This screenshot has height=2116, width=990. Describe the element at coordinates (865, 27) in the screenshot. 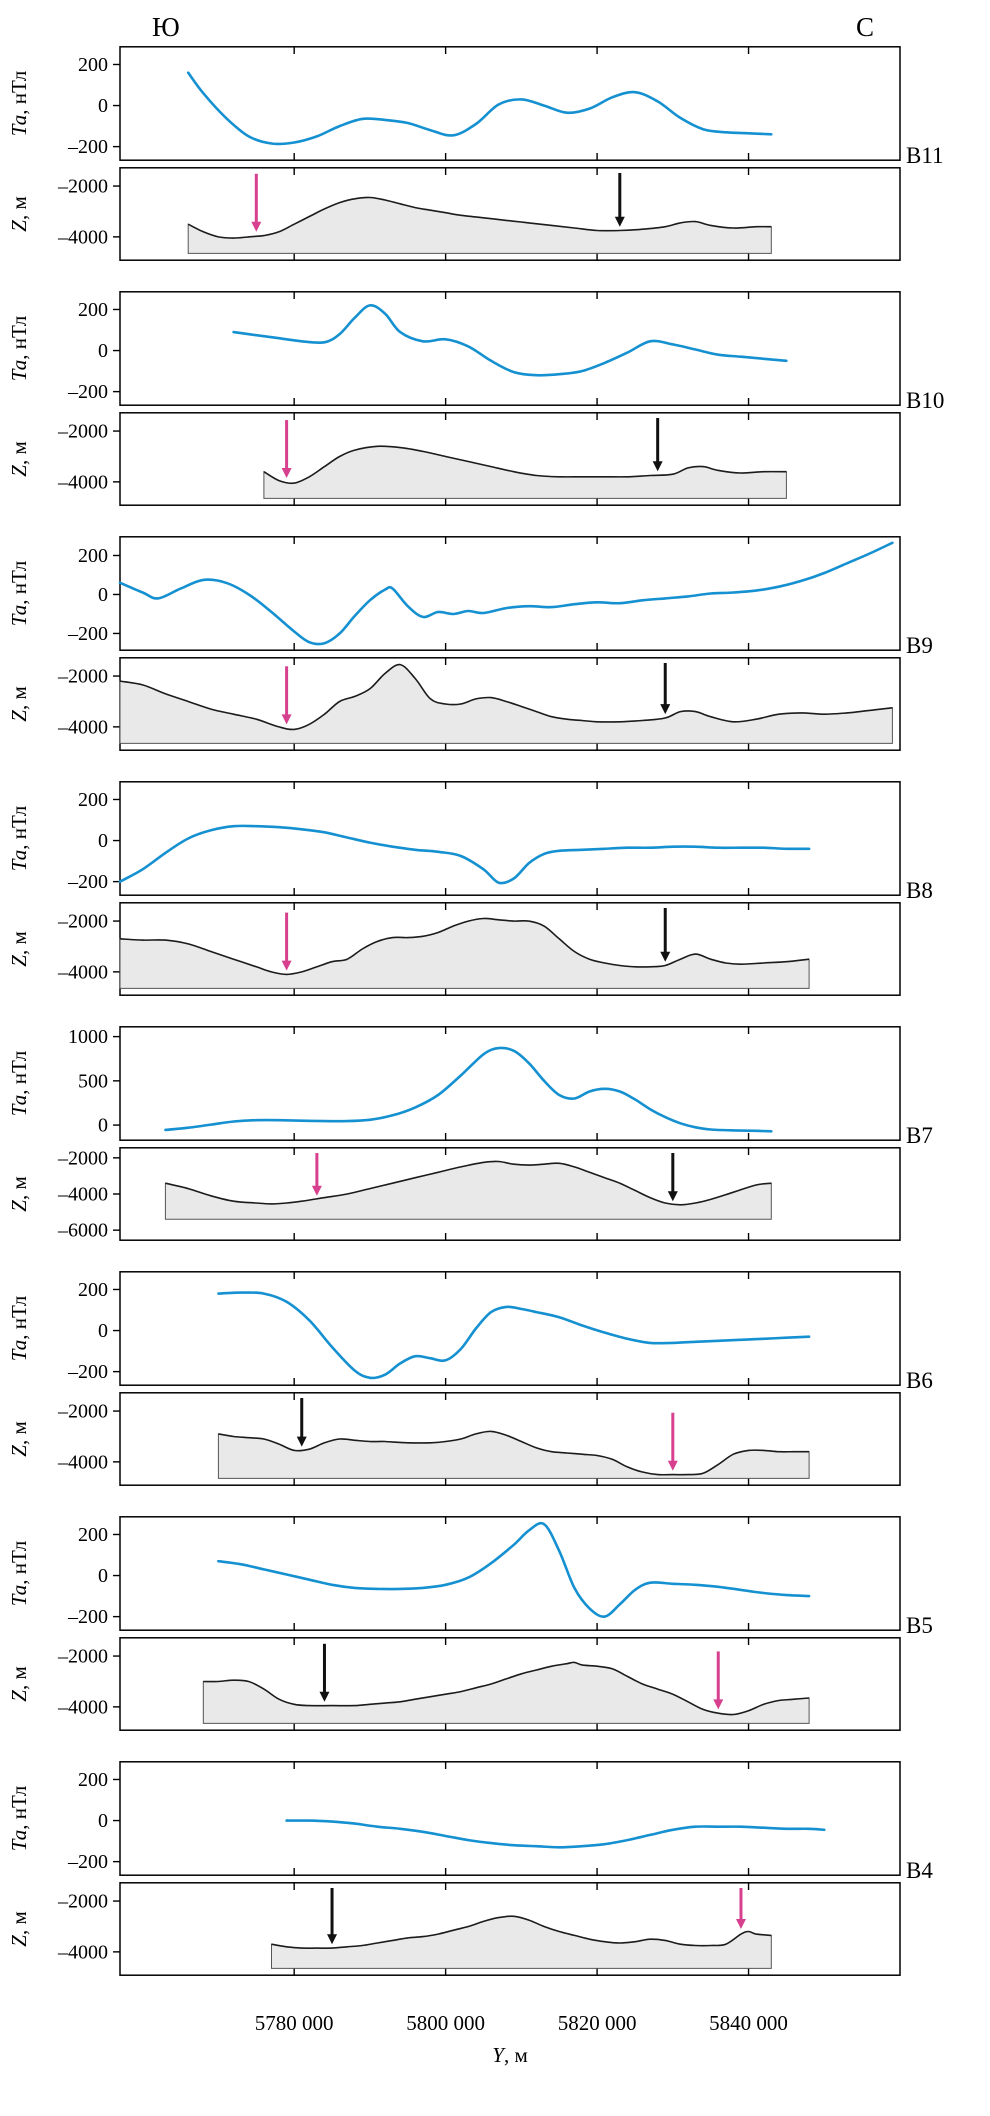

I see `north-label: С` at that location.